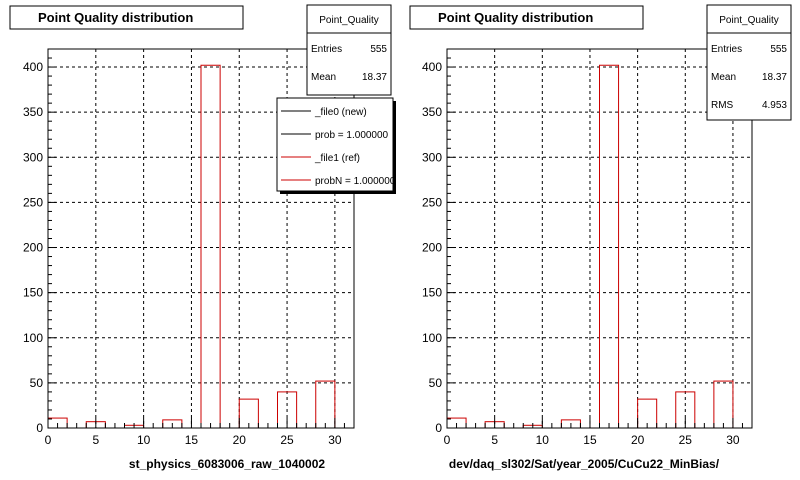 This screenshot has width=800, height=480. What do you see at coordinates (337, 158) in the screenshot?
I see `legend-label: _file1 (ref)` at bounding box center [337, 158].